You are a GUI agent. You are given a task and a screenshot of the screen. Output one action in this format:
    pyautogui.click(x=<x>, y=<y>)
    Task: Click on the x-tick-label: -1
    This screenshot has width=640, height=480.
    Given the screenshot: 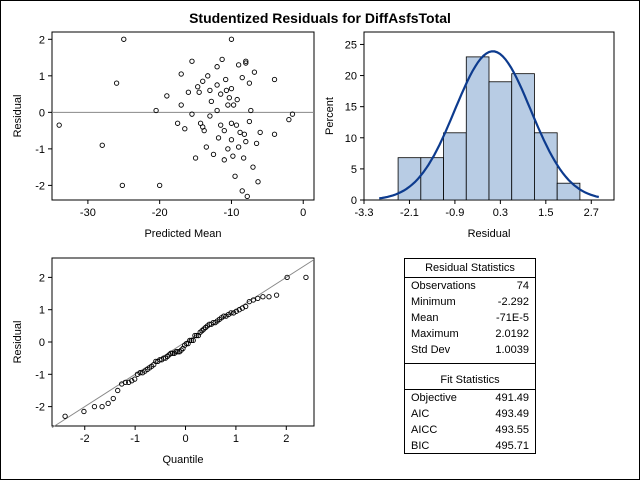 What is the action you would take?
    pyautogui.click(x=135, y=439)
    